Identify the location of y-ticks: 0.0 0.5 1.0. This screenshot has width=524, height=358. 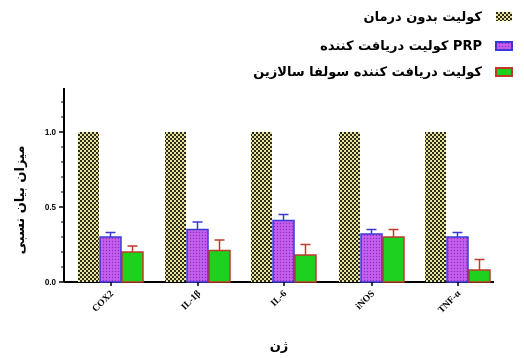
(54, 194).